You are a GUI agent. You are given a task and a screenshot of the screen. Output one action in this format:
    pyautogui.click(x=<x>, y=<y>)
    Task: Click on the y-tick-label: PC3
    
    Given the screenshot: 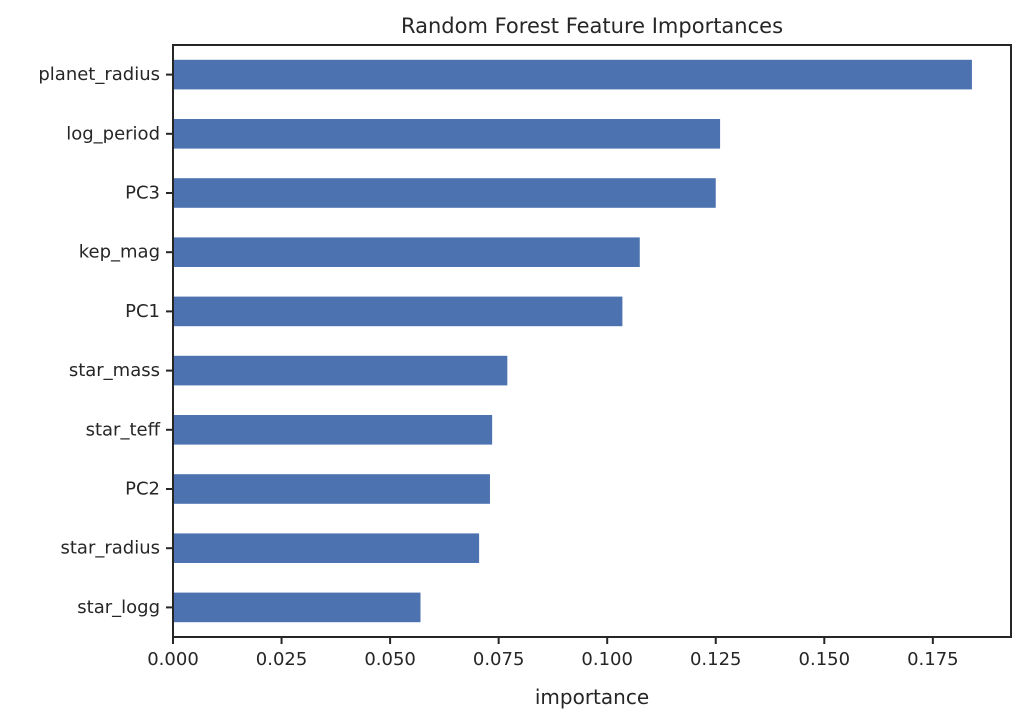 What is the action you would take?
    pyautogui.click(x=142, y=193)
    